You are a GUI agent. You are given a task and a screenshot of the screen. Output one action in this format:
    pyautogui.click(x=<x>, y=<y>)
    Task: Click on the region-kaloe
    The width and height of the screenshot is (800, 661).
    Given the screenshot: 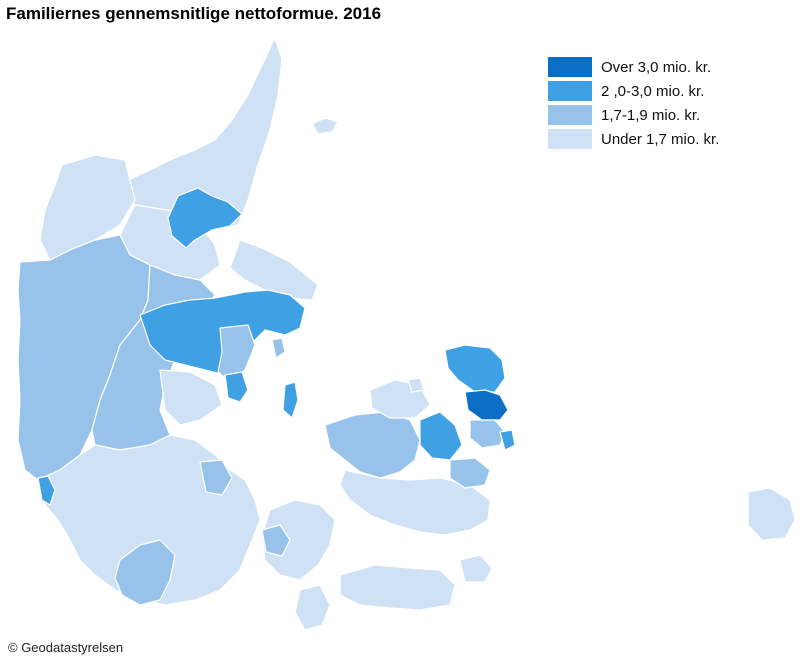 What is the action you would take?
    pyautogui.click(x=278, y=348)
    